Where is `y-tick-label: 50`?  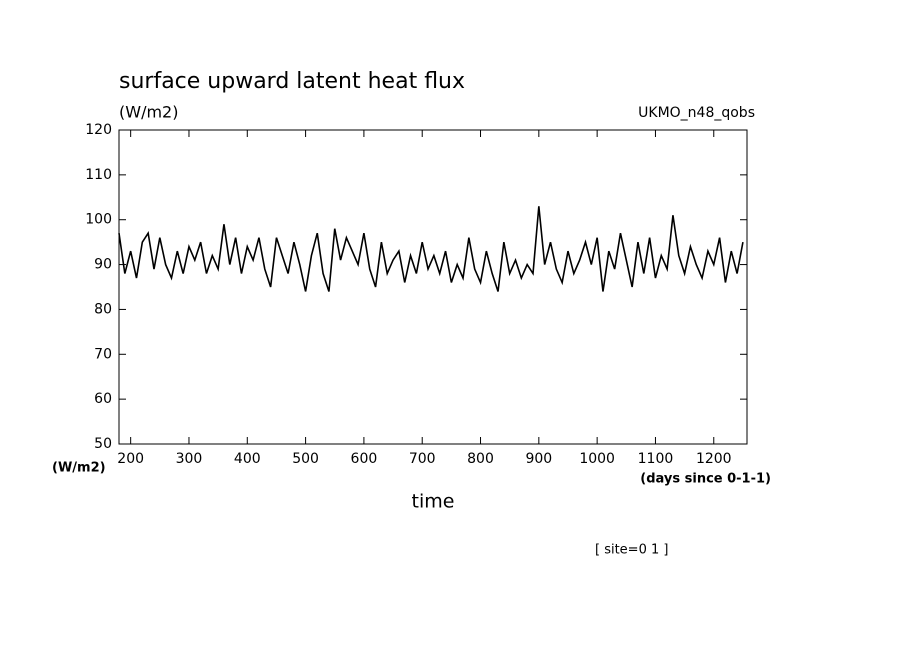 y-tick-label: 50 is located at coordinates (103, 444).